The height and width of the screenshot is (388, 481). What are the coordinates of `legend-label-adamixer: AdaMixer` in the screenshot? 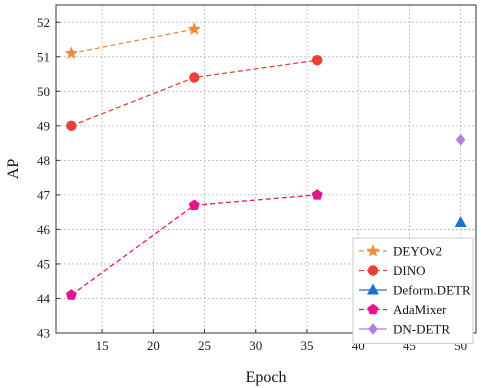 It's located at (420, 309).